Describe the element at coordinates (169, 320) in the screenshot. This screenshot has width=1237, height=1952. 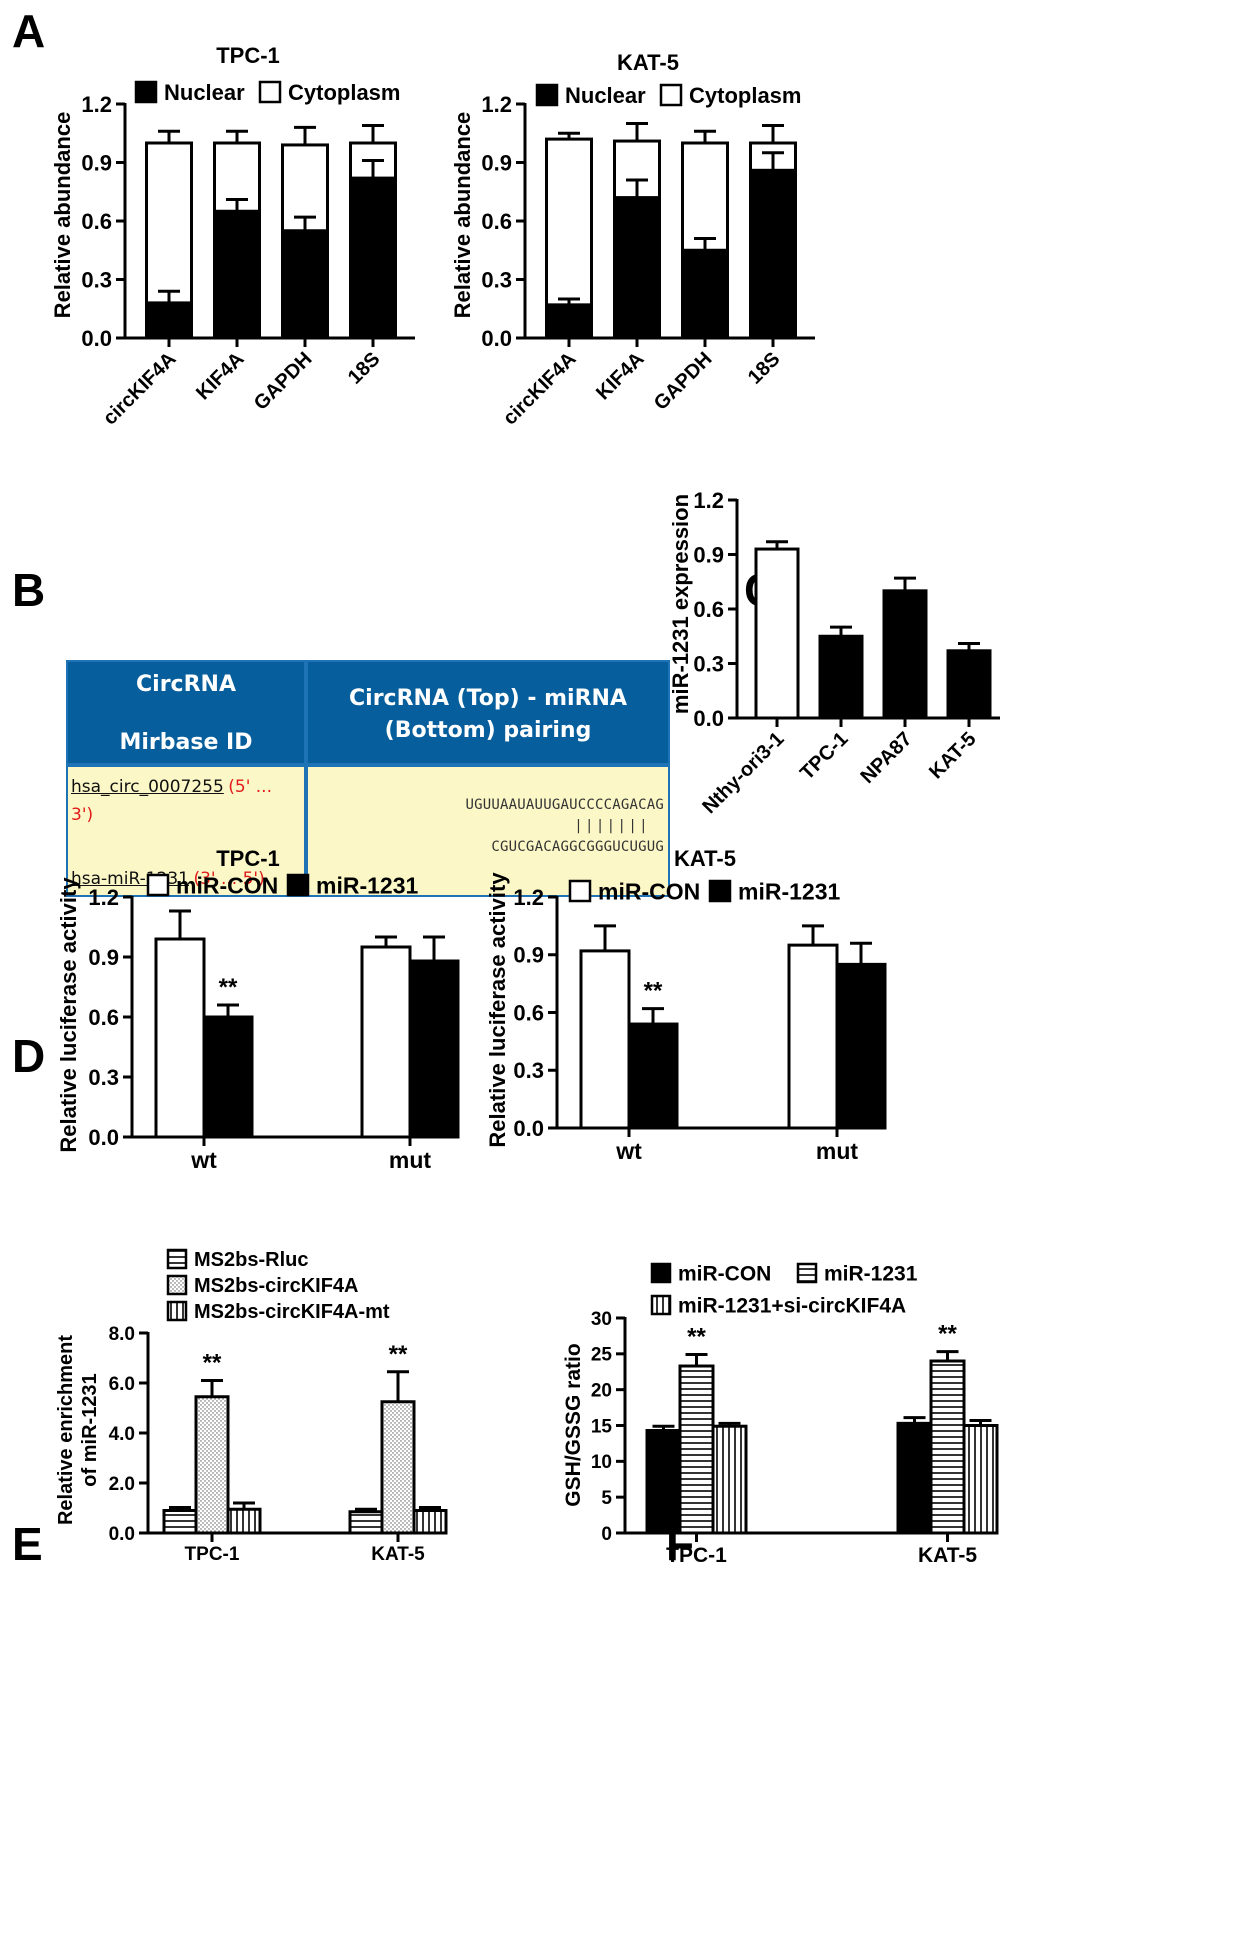
I see `chart-a1-bar-nuclear-circkif4a` at that location.